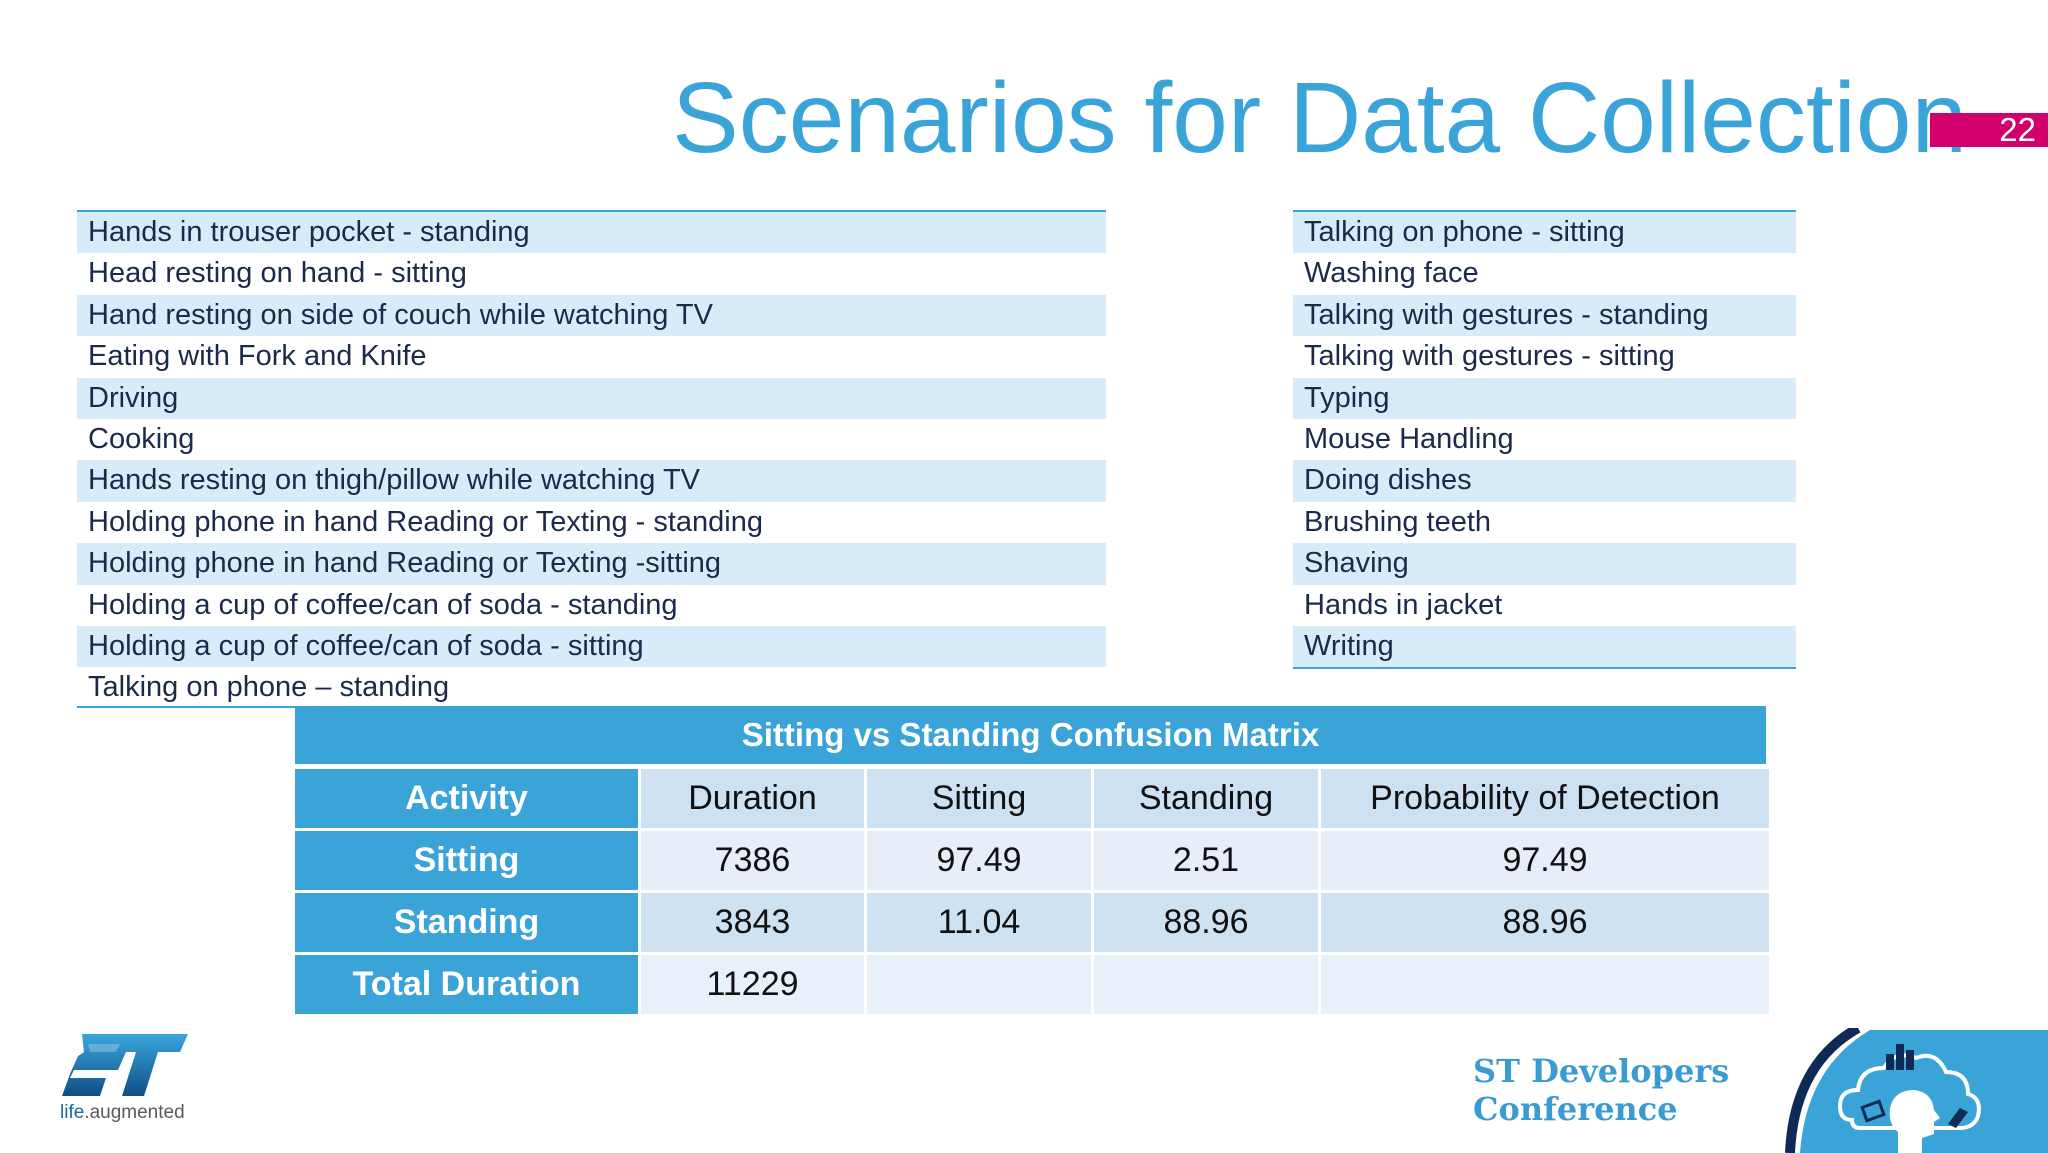  Describe the element at coordinates (134, 1112) in the screenshot. I see `logo-tag-suffix: .augmented` at that location.